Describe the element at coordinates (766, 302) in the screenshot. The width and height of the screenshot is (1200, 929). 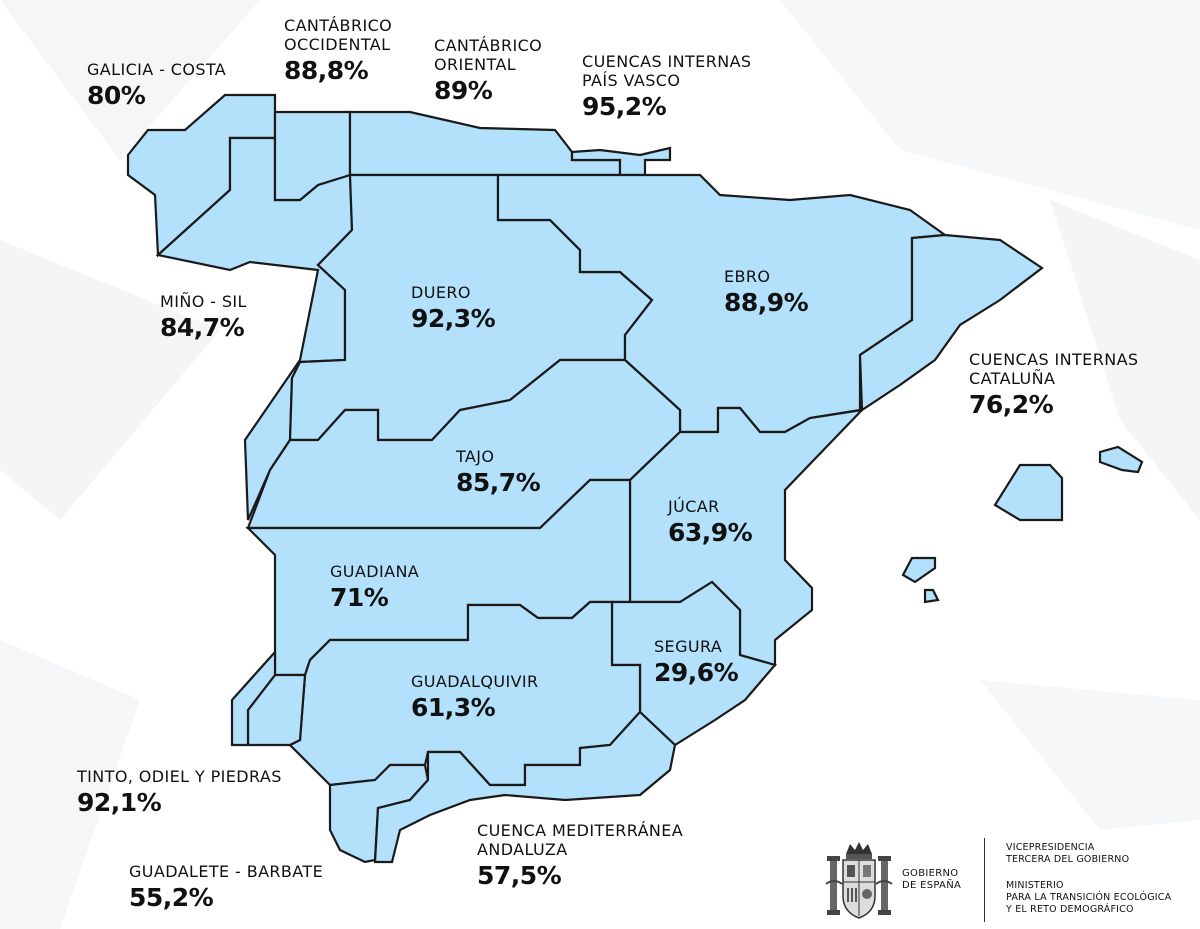
I see `basin-percentage: 88,9%` at that location.